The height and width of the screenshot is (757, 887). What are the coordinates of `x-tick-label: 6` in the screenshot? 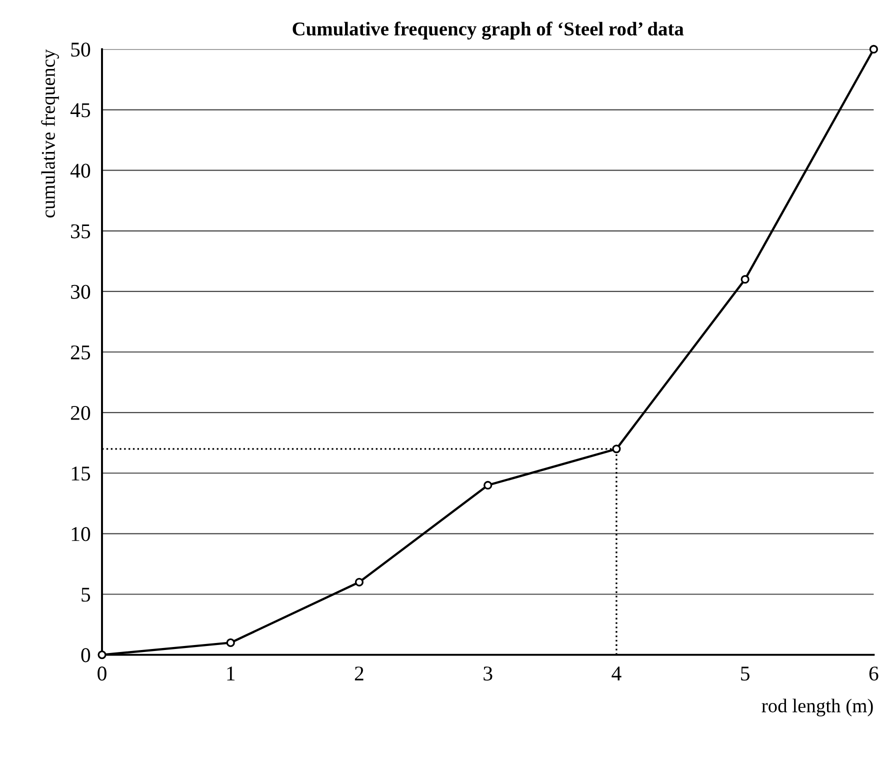 It's located at (873, 673).